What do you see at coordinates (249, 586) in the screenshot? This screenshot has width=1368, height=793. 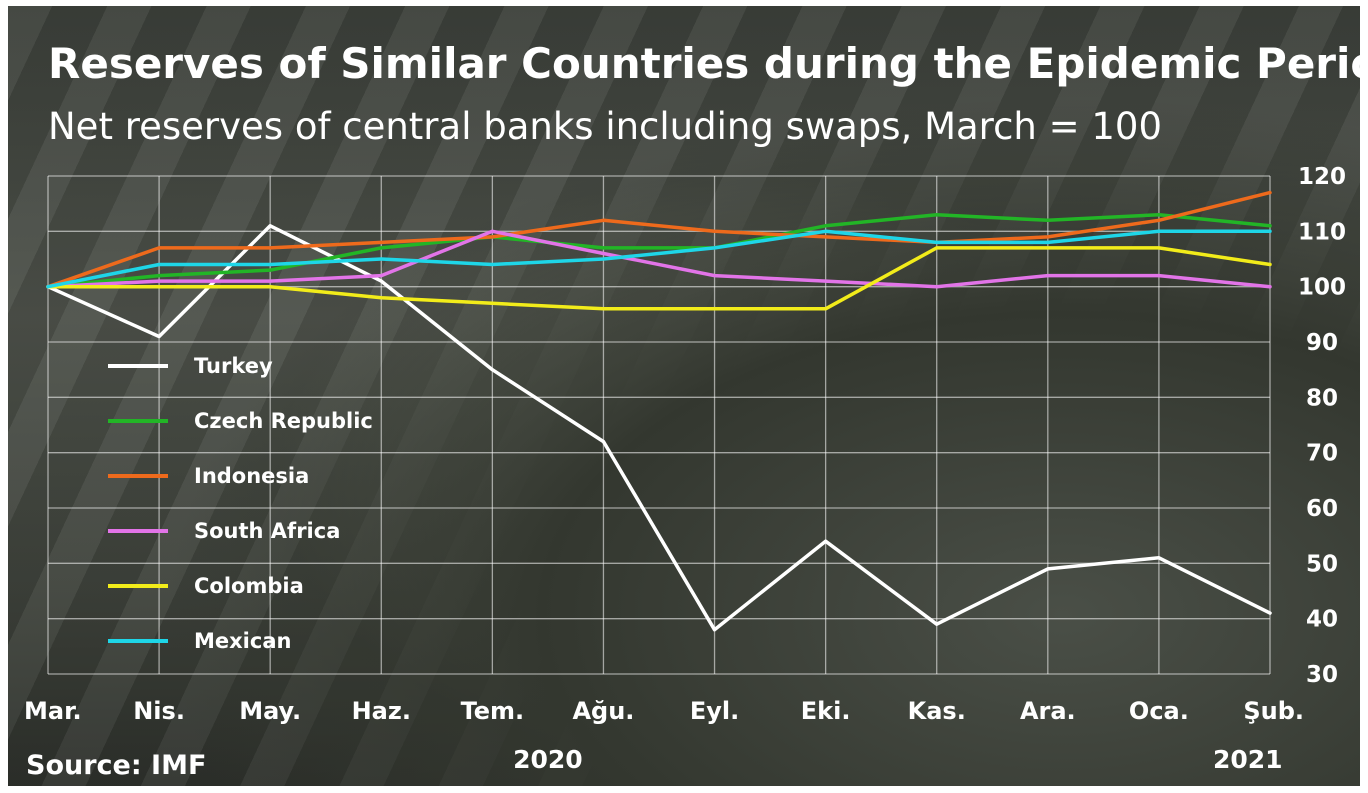 I see `legend-label: Colombia` at bounding box center [249, 586].